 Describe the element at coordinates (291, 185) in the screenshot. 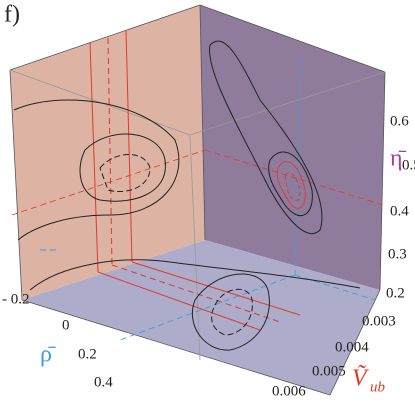

I see `red-contours` at that location.